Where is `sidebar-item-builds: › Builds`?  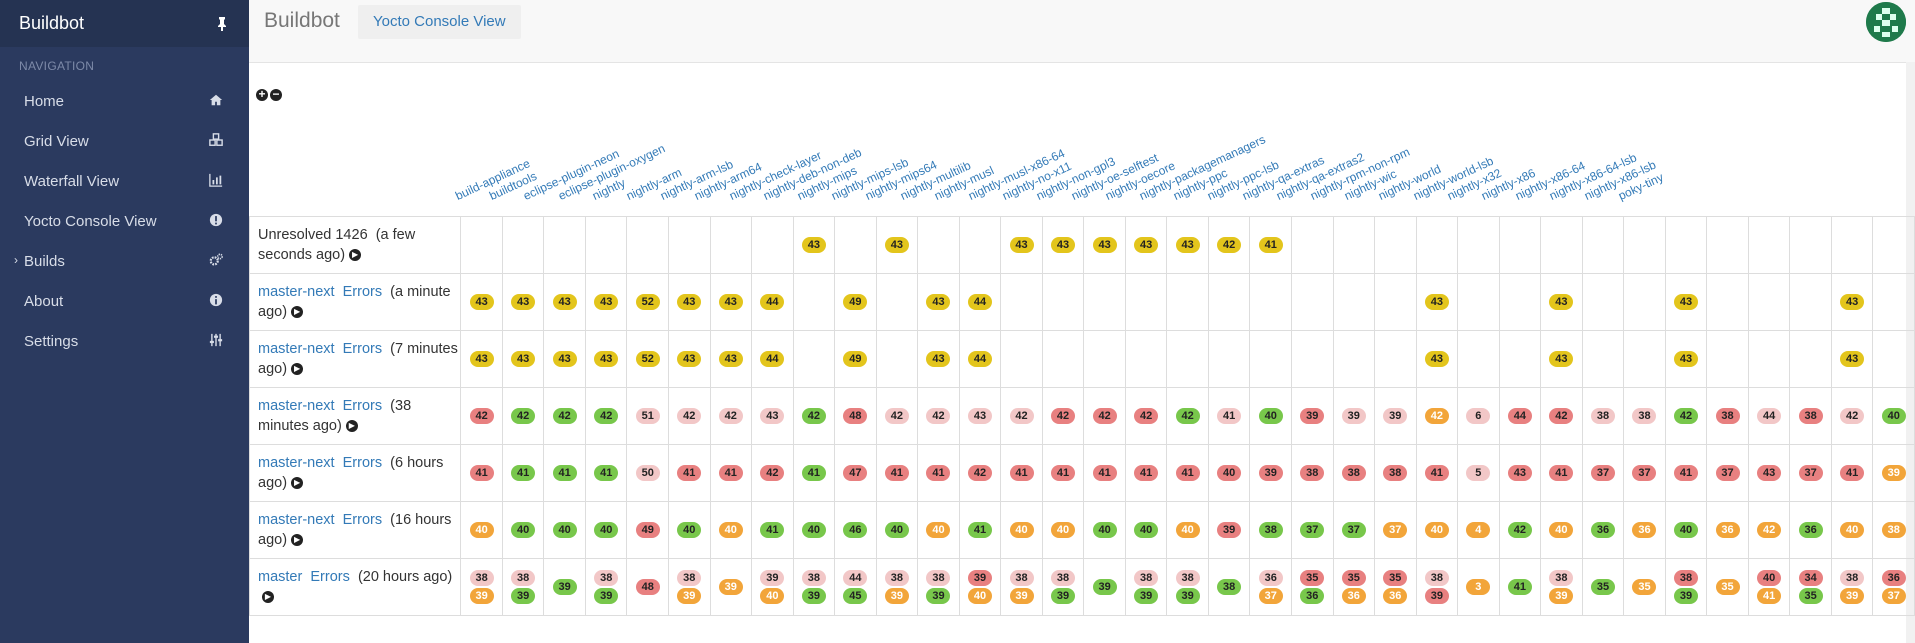 sidebar-item-builds: › Builds is located at coordinates (124, 261).